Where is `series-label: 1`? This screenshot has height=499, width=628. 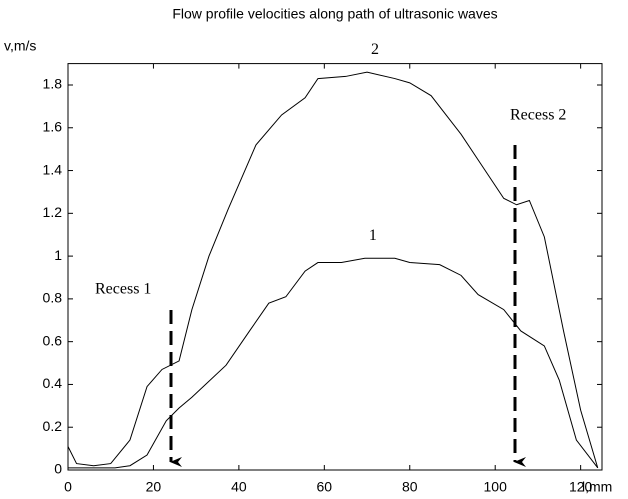
series-label: 1 is located at coordinates (373, 235).